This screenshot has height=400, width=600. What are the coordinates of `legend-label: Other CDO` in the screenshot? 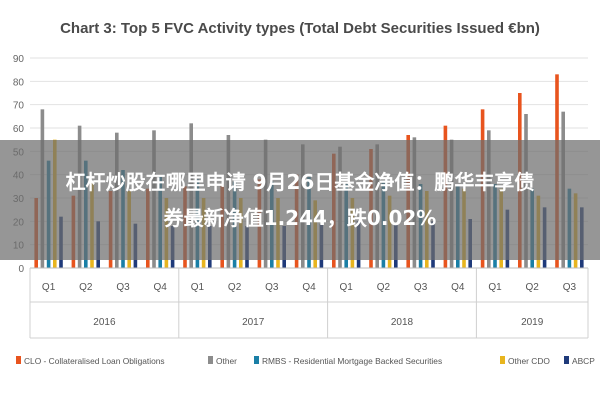 It's located at (529, 361).